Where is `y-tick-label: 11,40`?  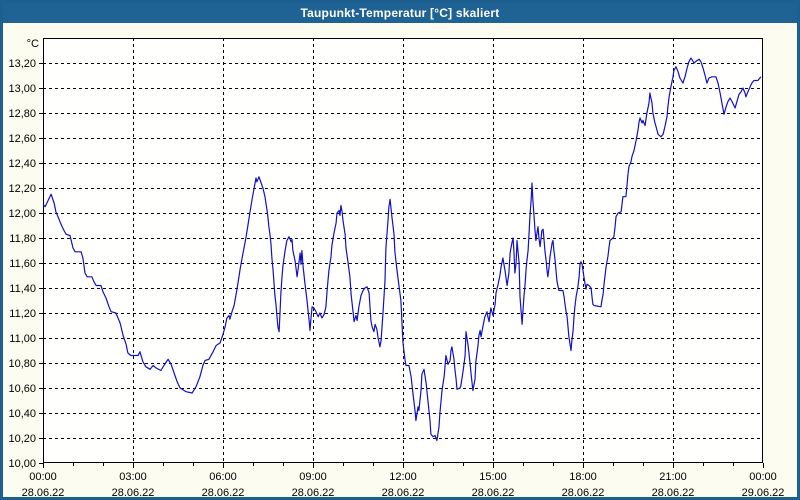
y-tick-label: 11,40 is located at coordinates (22, 289).